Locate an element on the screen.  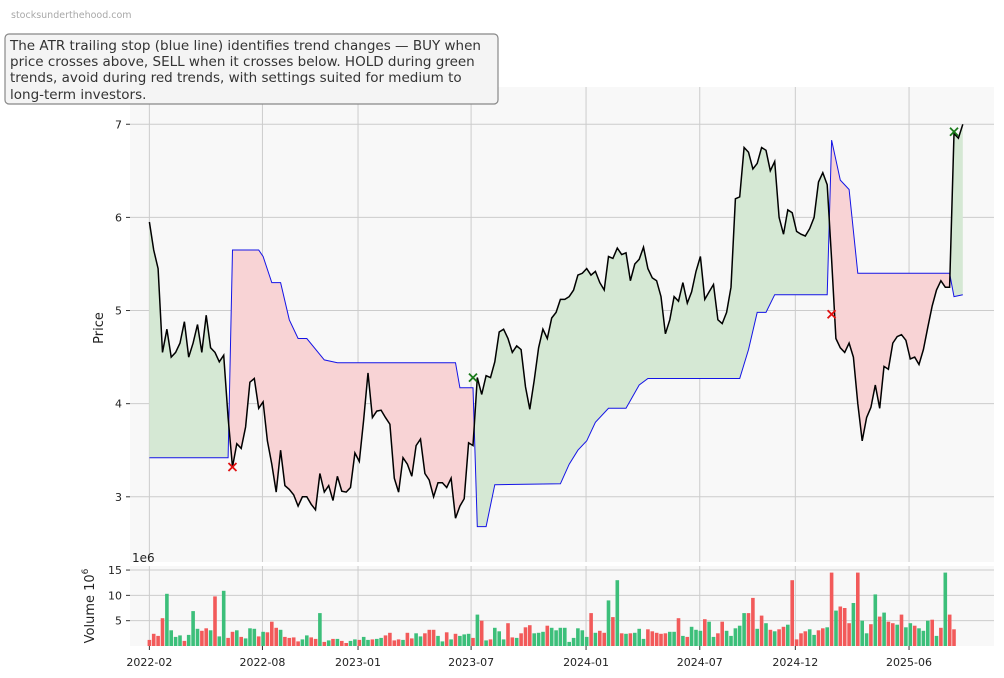
price-y-ticks: 3 4 5 6 7 is located at coordinates (122, 311).